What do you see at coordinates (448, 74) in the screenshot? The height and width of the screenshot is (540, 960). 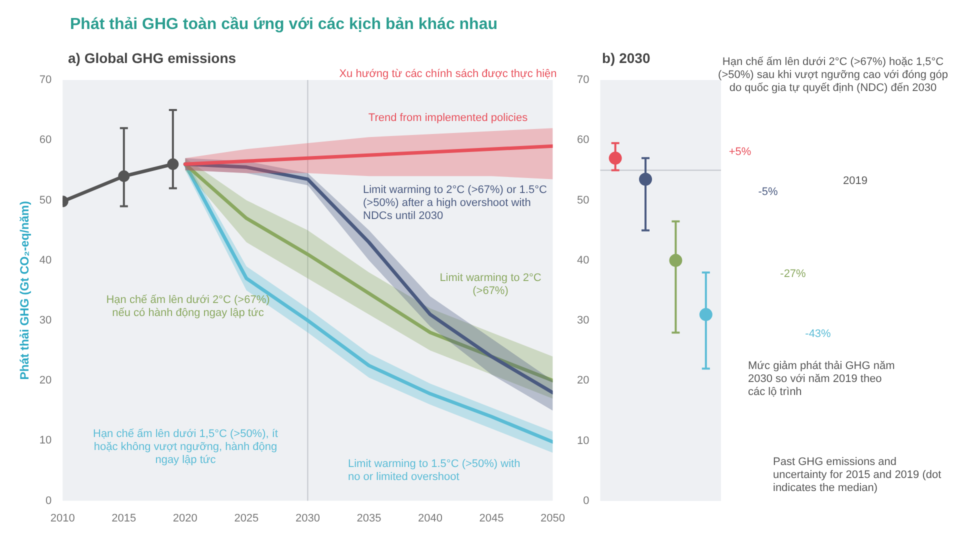 I see `text: Xu hướng từ các chính sách được thực hiện` at bounding box center [448, 74].